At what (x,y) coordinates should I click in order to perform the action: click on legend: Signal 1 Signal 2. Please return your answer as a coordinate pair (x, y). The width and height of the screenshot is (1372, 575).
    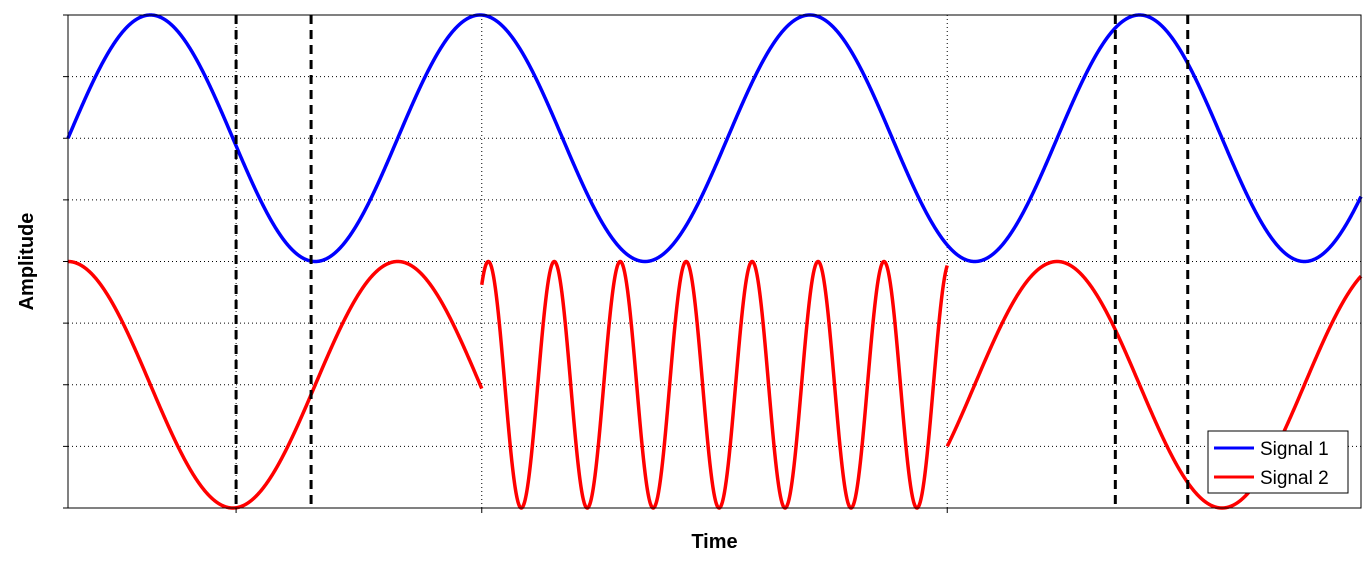
    Looking at the image, I should click on (1278, 462).